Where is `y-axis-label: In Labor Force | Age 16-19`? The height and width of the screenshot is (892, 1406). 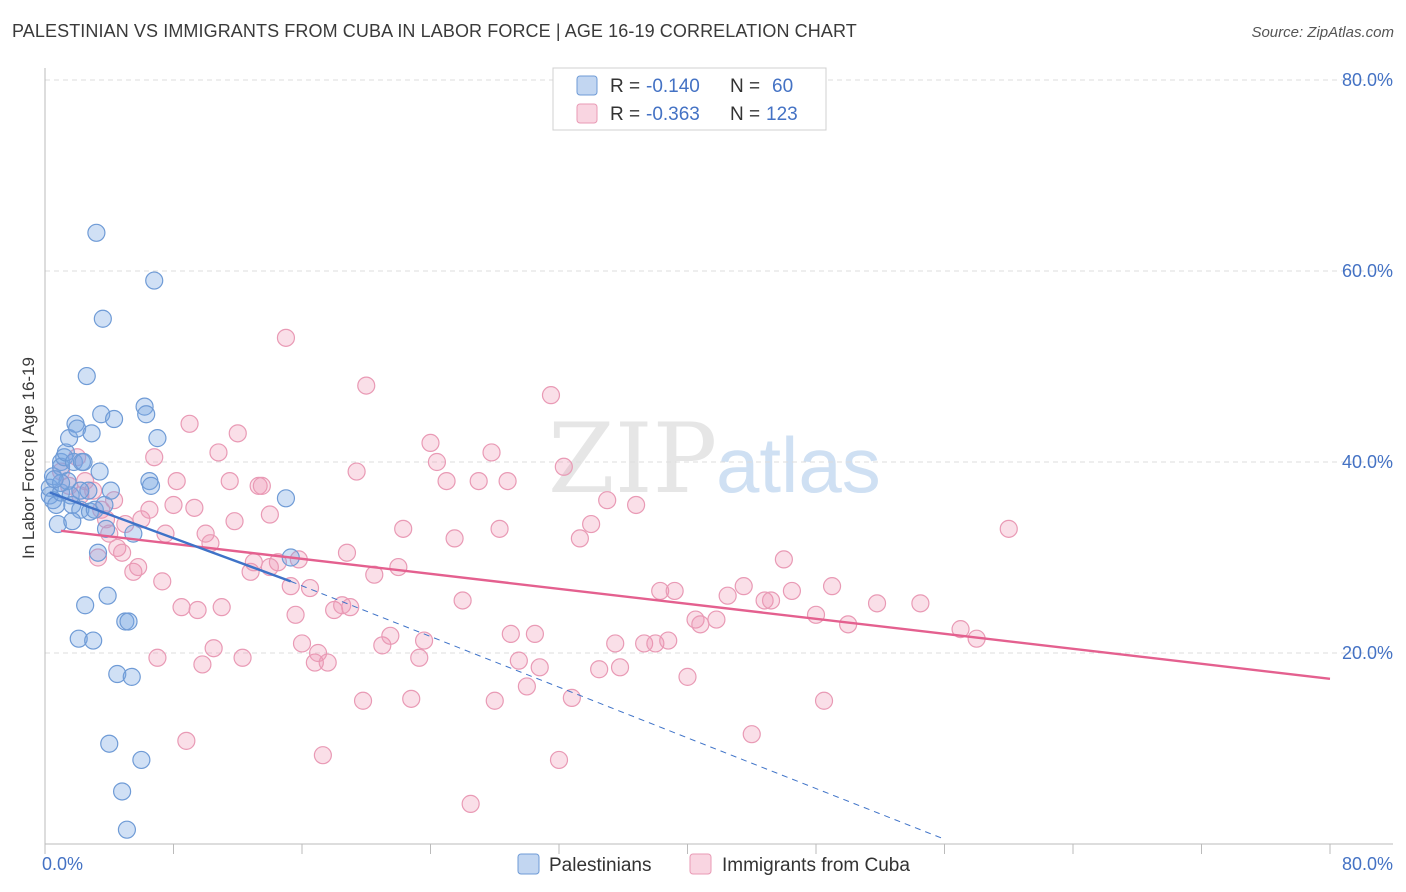 y-axis-label: In Labor Force | Age 16-19 is located at coordinates (28, 458).